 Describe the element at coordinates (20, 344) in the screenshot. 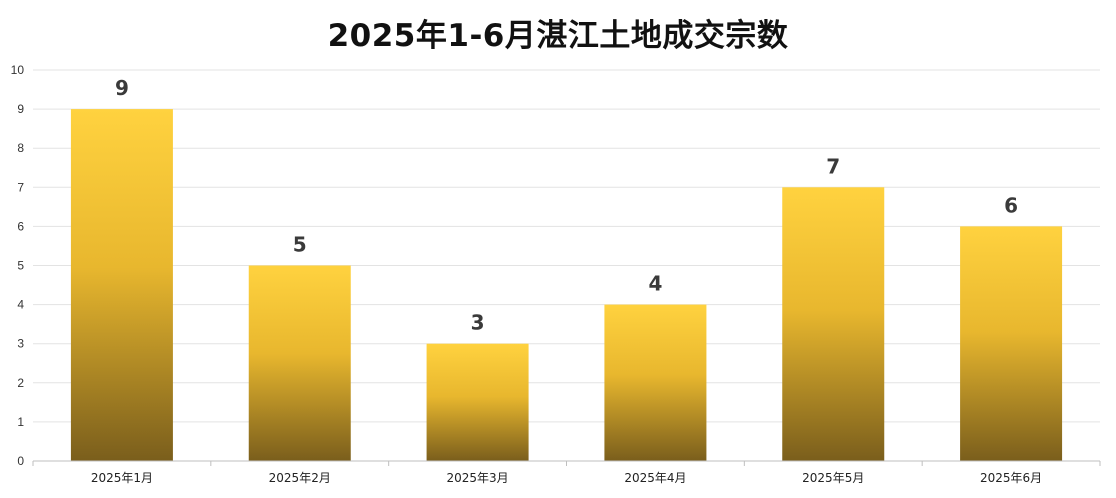

I see `y-tick-label: 3` at that location.